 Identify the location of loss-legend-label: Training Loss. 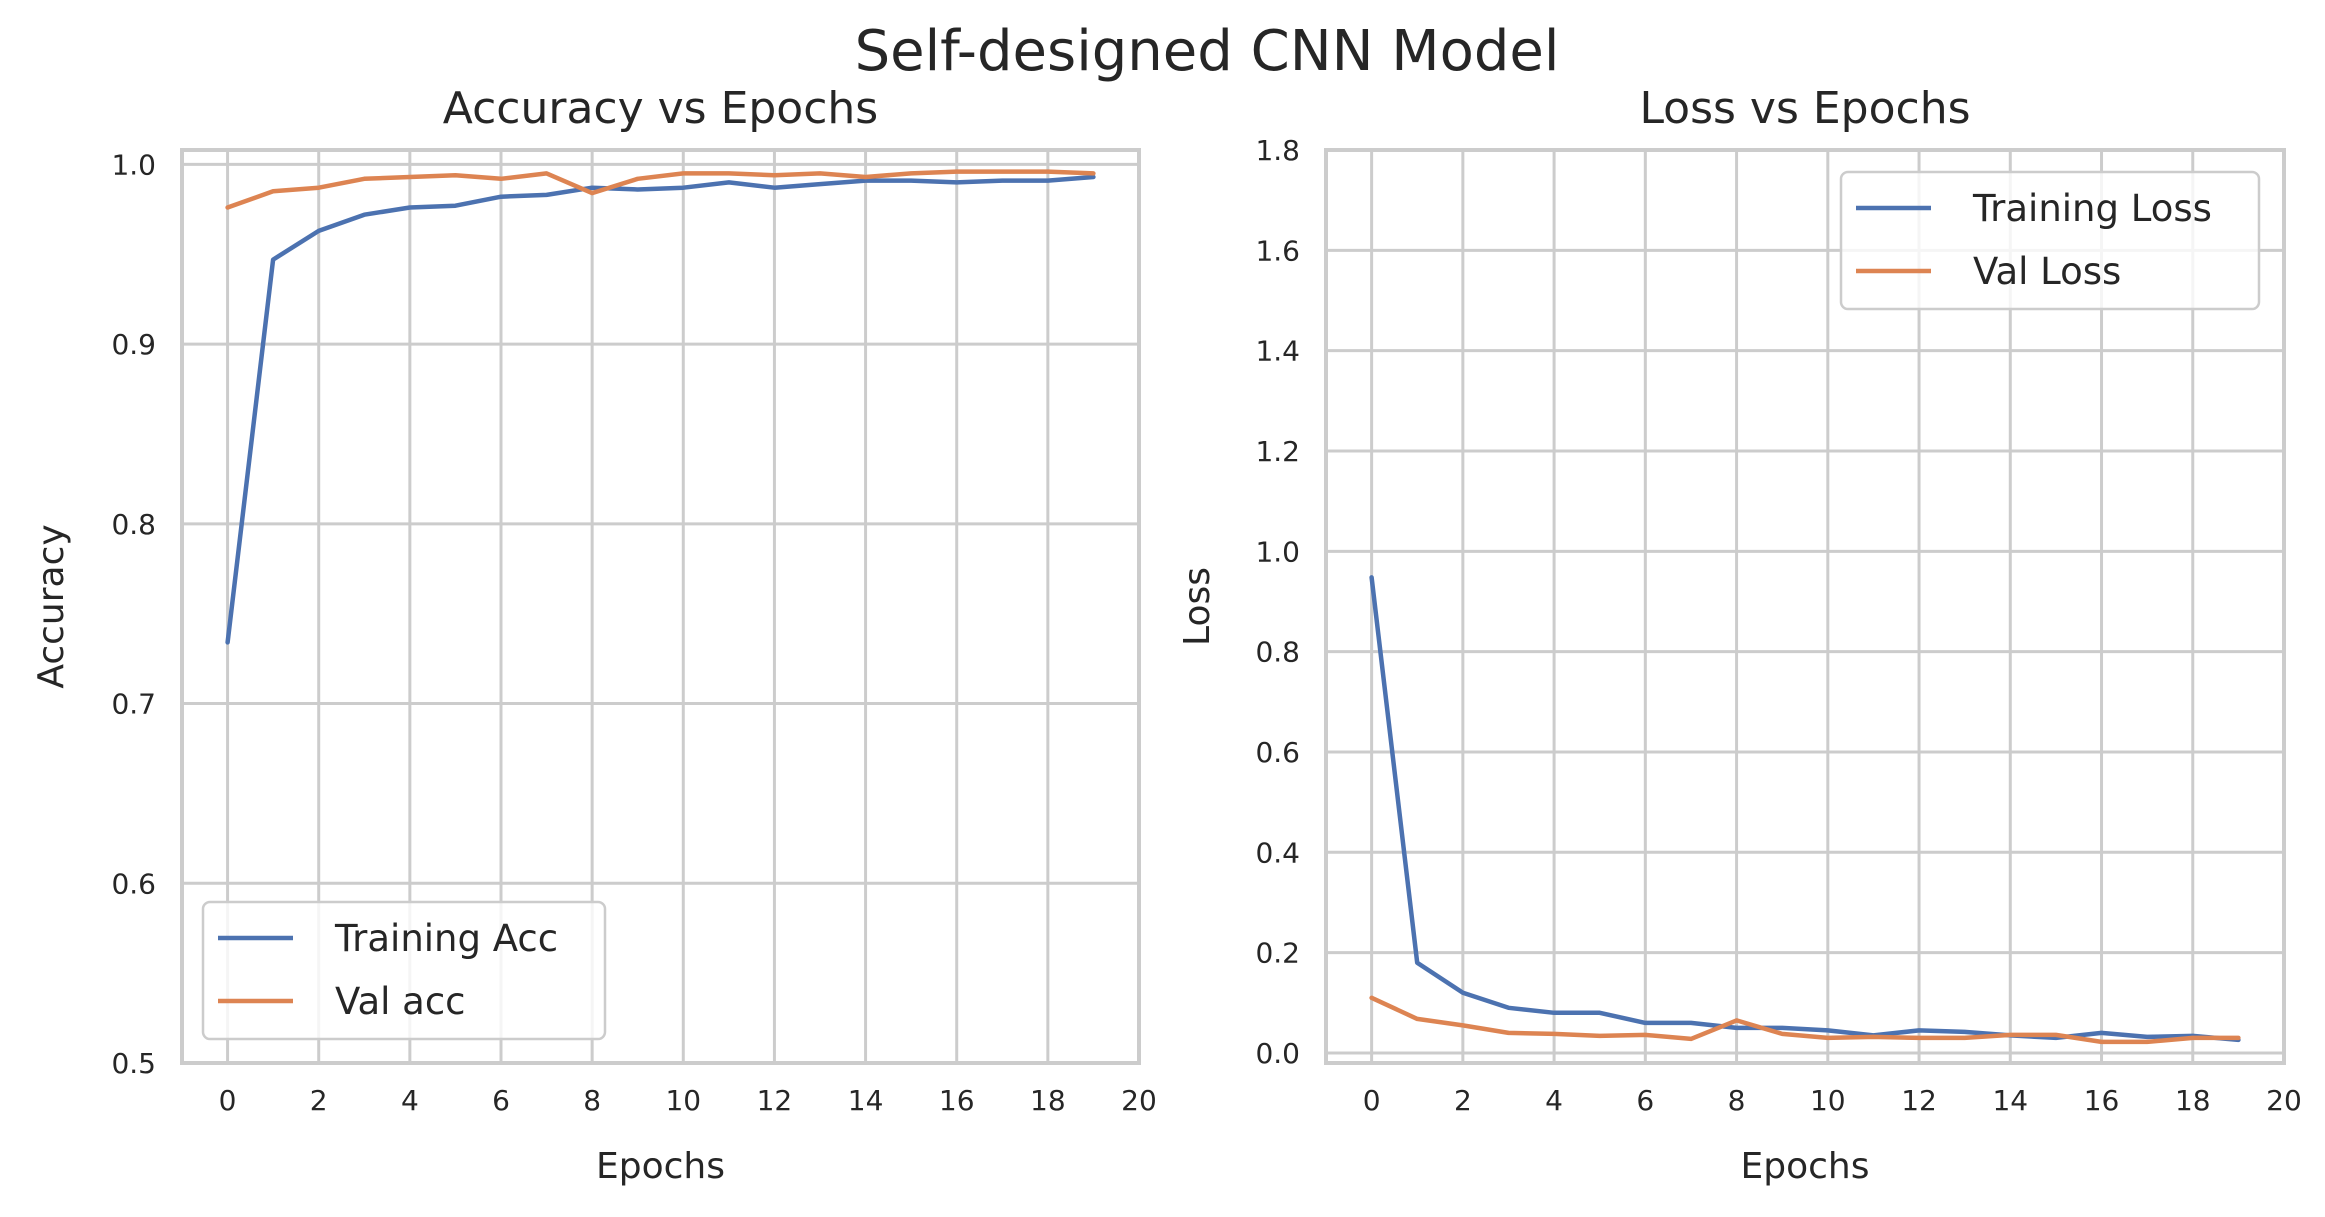
(2092, 208).